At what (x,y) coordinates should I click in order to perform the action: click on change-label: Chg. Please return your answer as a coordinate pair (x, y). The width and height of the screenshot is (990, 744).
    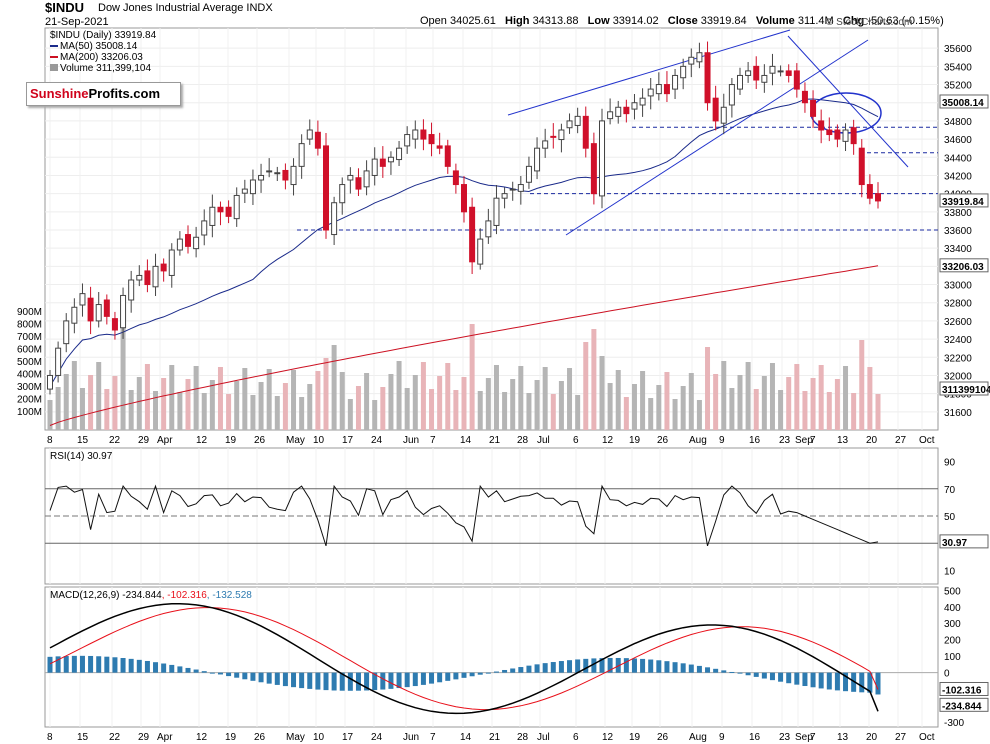
    Looking at the image, I should click on (853, 21).